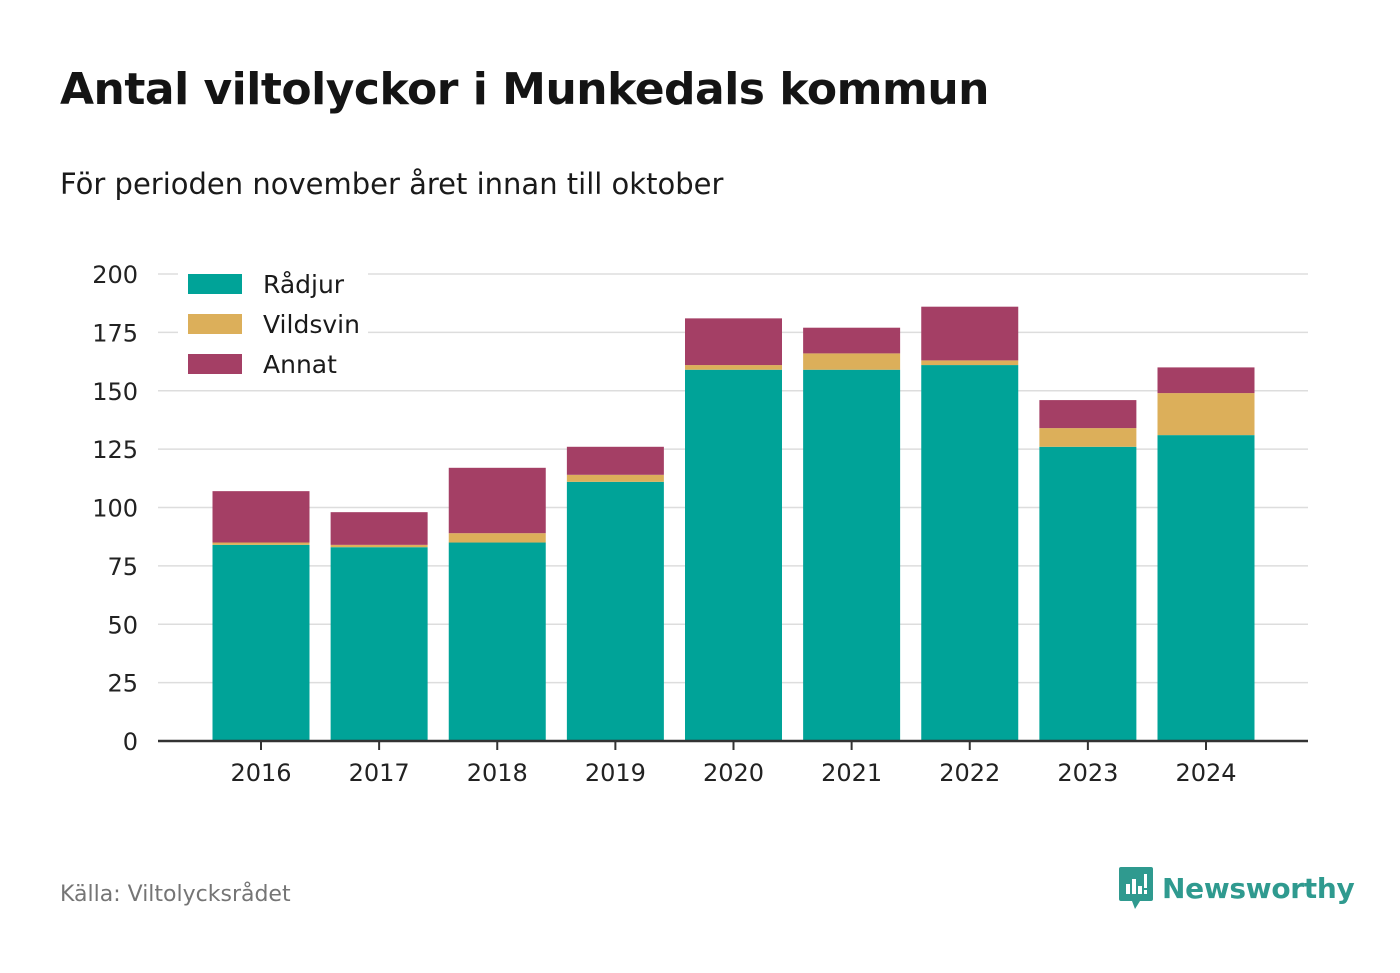 Image resolution: width=1400 pixels, height=973 pixels. Describe the element at coordinates (379, 773) in the screenshot. I see `x-tick-label: 2017` at that location.